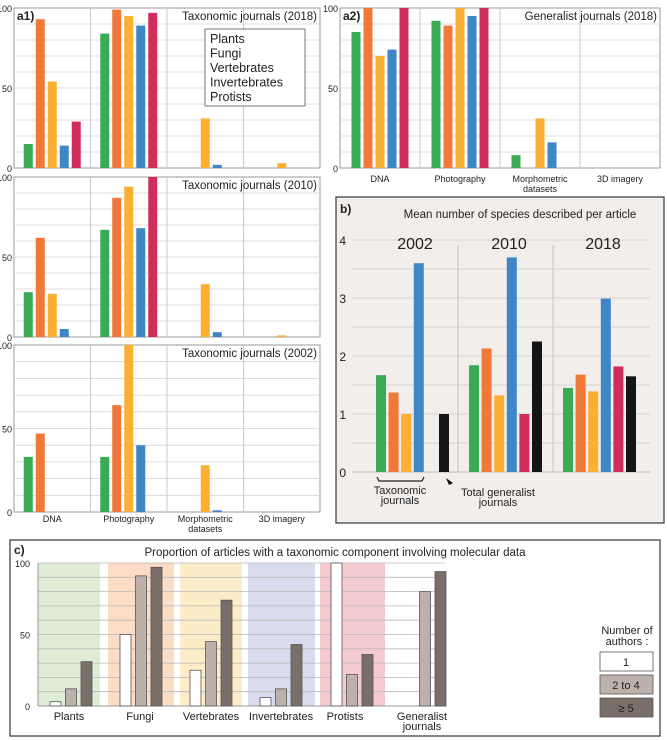 The width and height of the screenshot is (667, 740). What do you see at coordinates (211, 717) in the screenshot?
I see `x-tick-label: Vertebrates` at bounding box center [211, 717].